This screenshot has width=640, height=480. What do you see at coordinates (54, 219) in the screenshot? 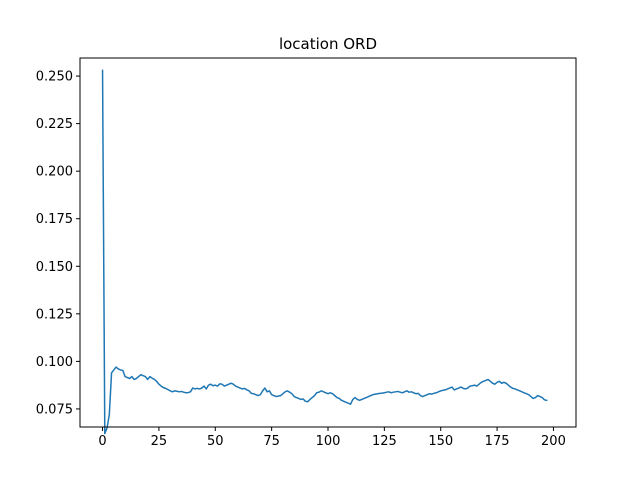
I see `y-tick-label: 0.175` at bounding box center [54, 219].